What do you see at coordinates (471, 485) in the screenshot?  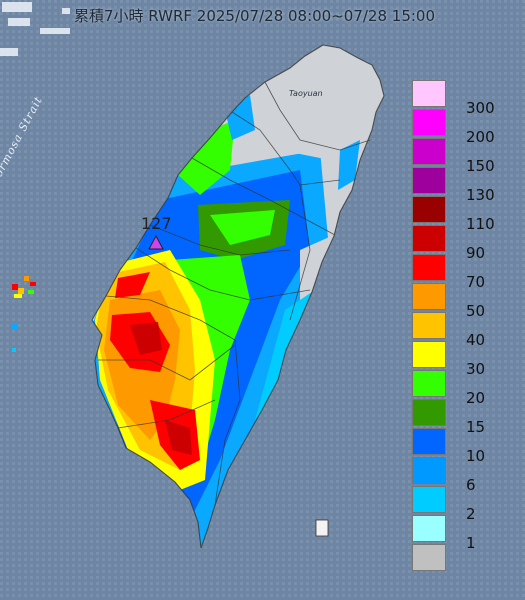 I see `legend-label: 6` at bounding box center [471, 485].